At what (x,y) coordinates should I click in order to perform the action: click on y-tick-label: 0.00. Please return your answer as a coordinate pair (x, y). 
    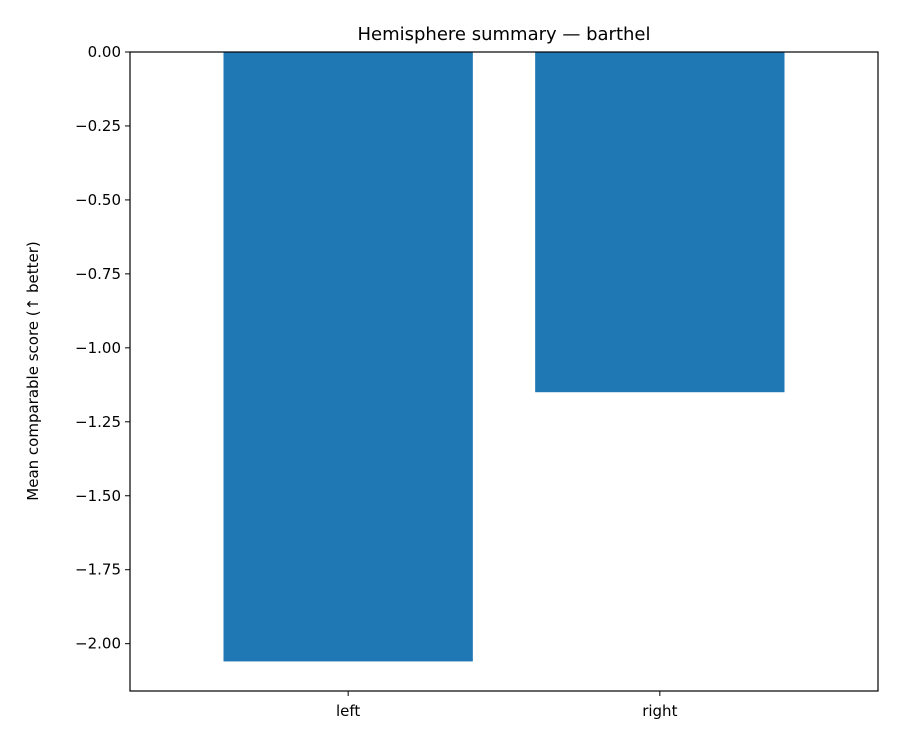
    Looking at the image, I should click on (104, 52).